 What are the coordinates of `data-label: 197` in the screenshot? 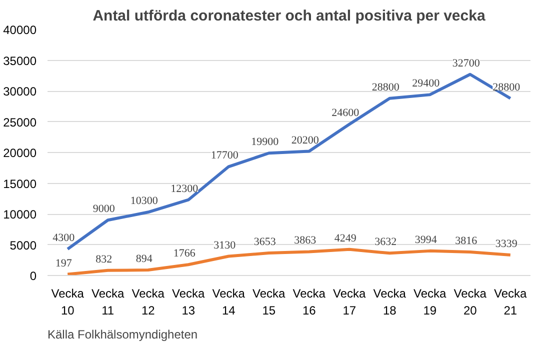 It's located at (63, 263).